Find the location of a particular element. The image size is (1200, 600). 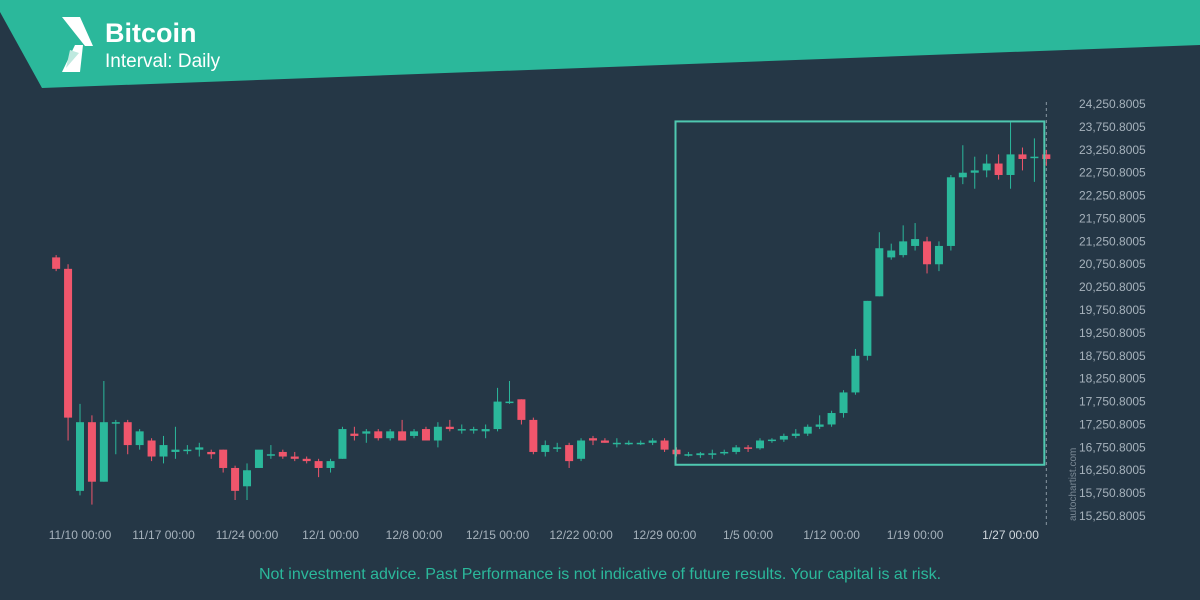

x-tick-label: 12/8 00:00 is located at coordinates (414, 535).